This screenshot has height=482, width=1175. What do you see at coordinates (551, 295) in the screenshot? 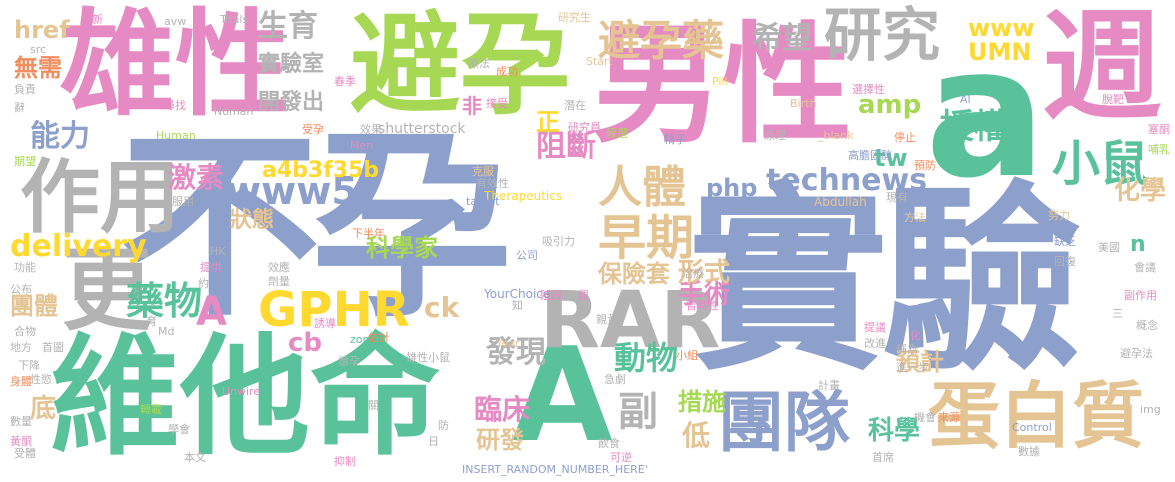
I see `word: 殖器` at bounding box center [551, 295].